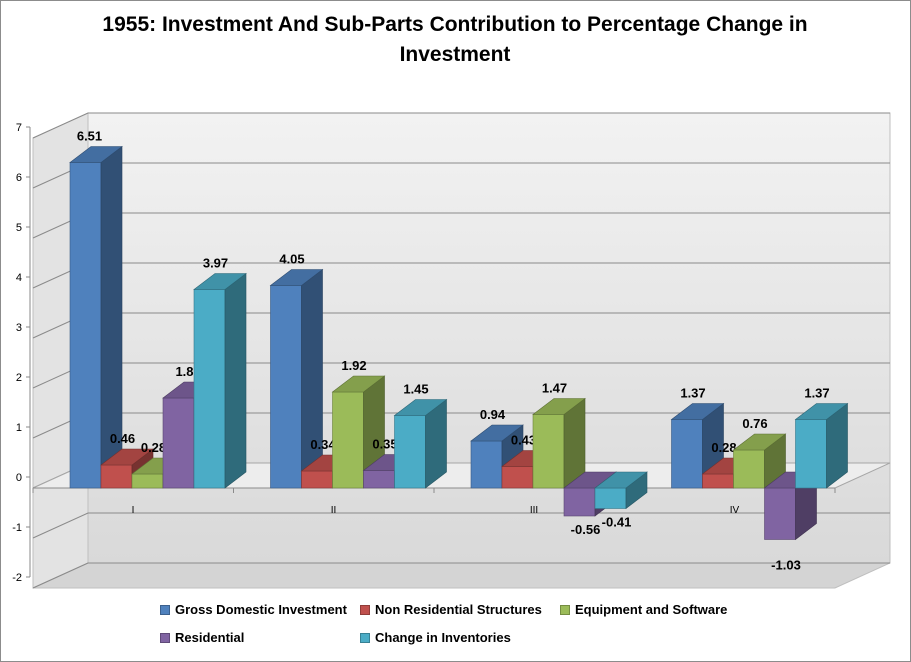 The width and height of the screenshot is (911, 662). Describe the element at coordinates (735, 510) in the screenshot. I see `category-axis-tick-label: IV` at that location.